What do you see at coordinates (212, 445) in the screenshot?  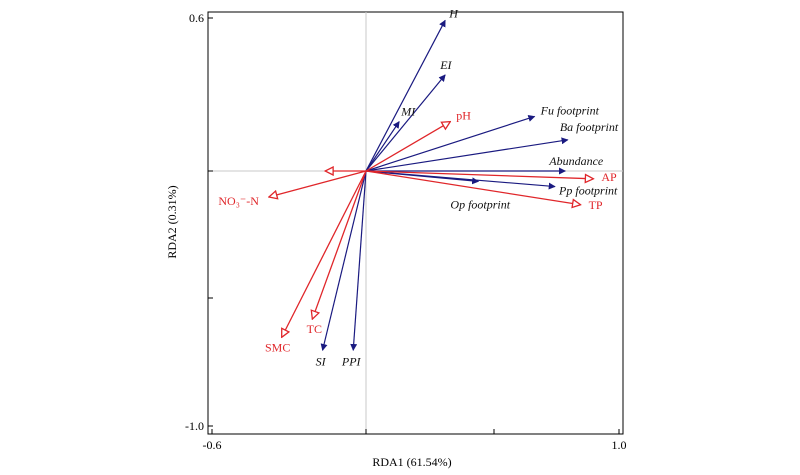 I see `x-tick-label: -0.6` at bounding box center [212, 445].